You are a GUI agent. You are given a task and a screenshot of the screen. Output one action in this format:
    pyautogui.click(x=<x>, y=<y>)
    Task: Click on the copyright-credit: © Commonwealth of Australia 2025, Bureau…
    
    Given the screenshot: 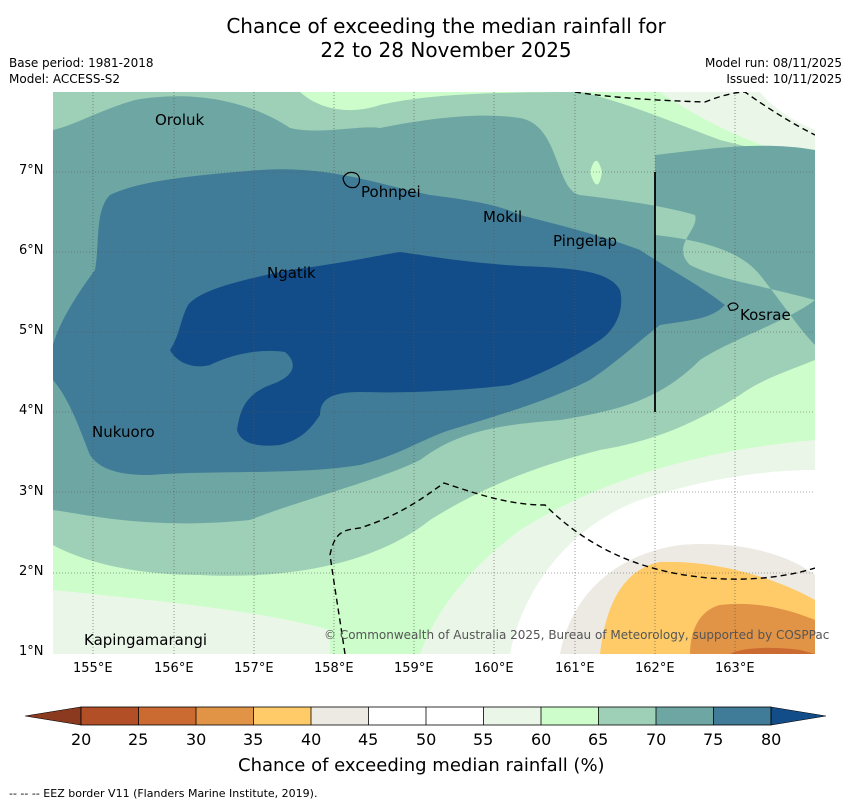 What is the action you would take?
    pyautogui.click(x=577, y=635)
    